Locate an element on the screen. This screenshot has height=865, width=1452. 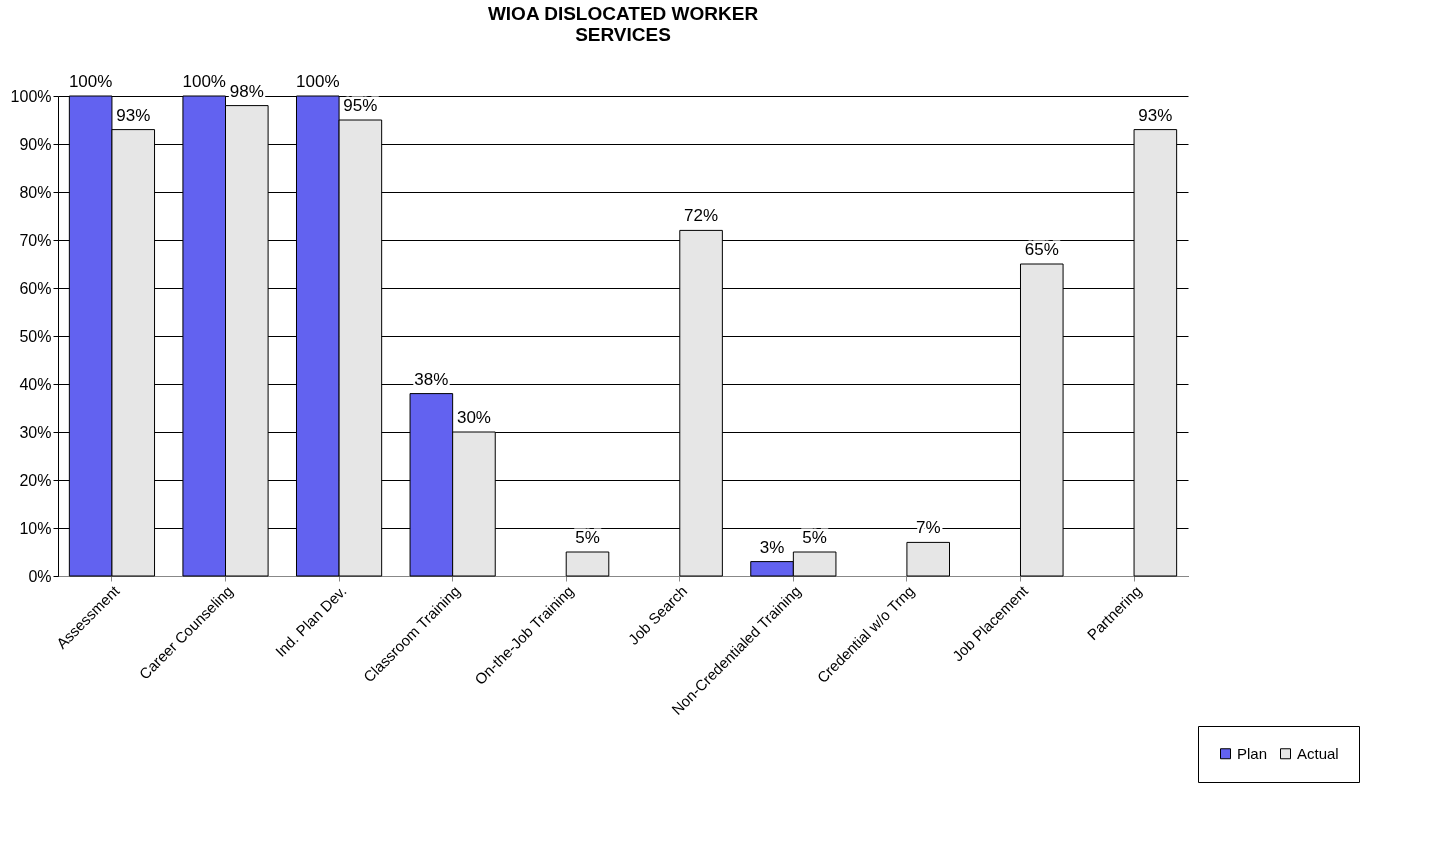
y-tick-label: 60% is located at coordinates (35, 288).